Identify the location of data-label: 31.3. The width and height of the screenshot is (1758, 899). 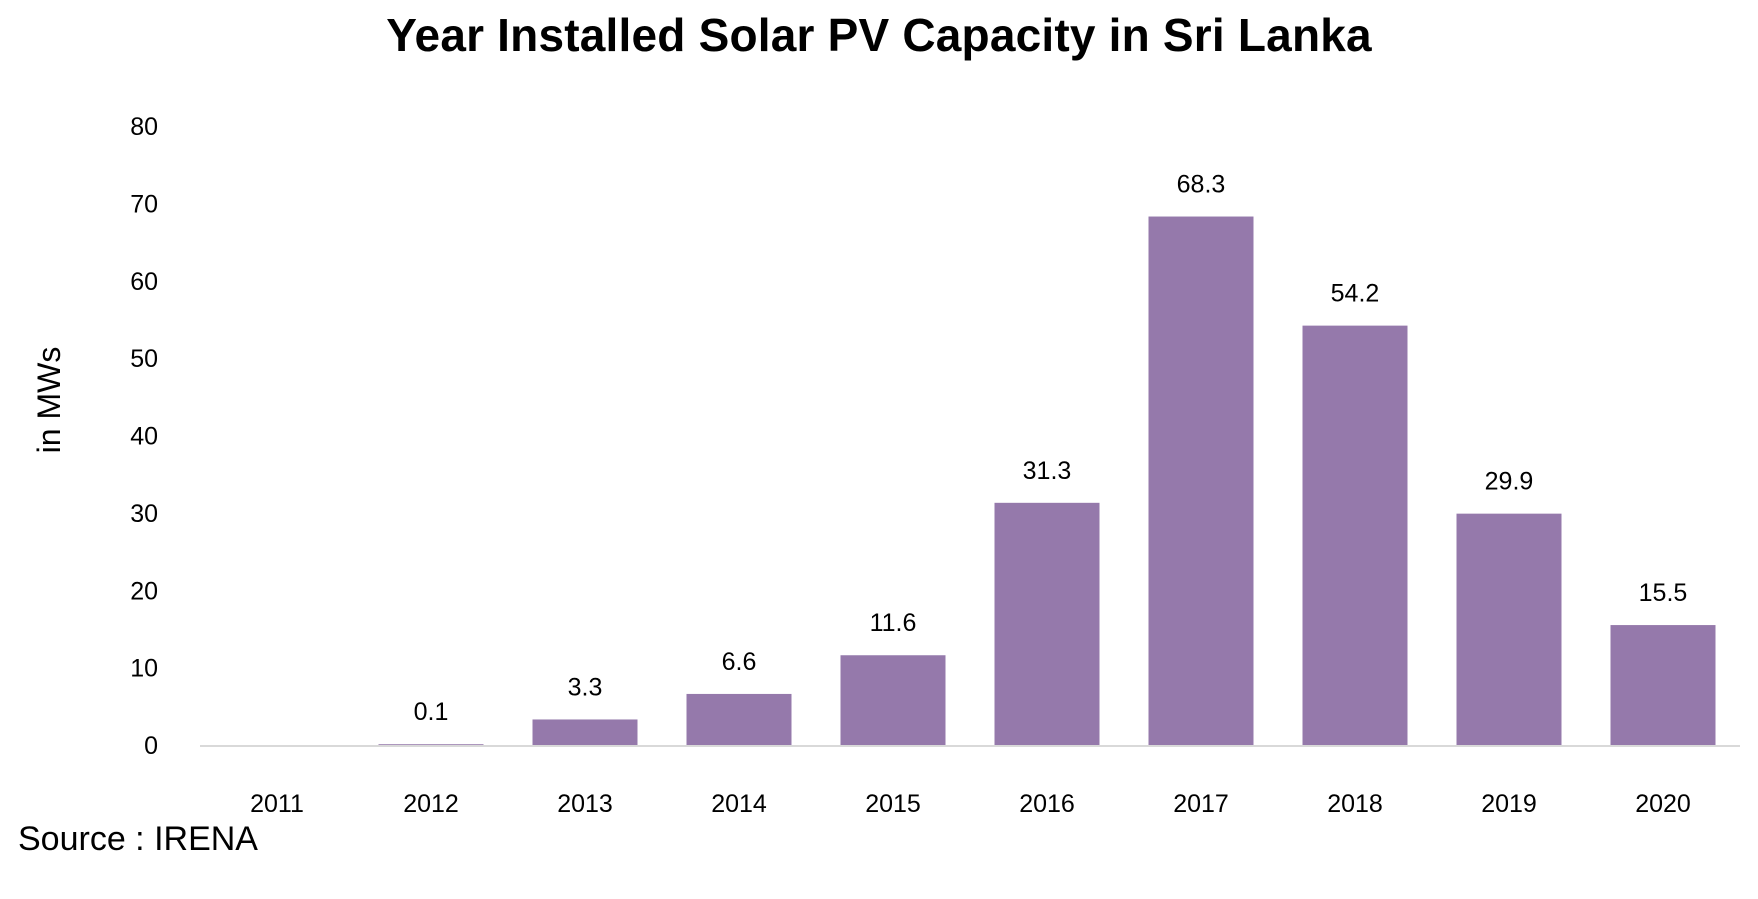
(1047, 471).